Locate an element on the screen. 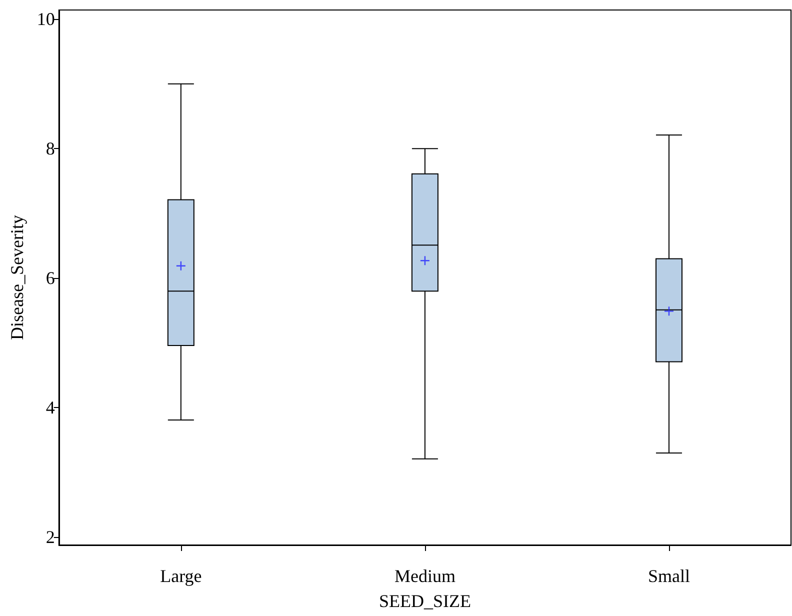 The height and width of the screenshot is (616, 792). x-tick-label: Small is located at coordinates (669, 576).